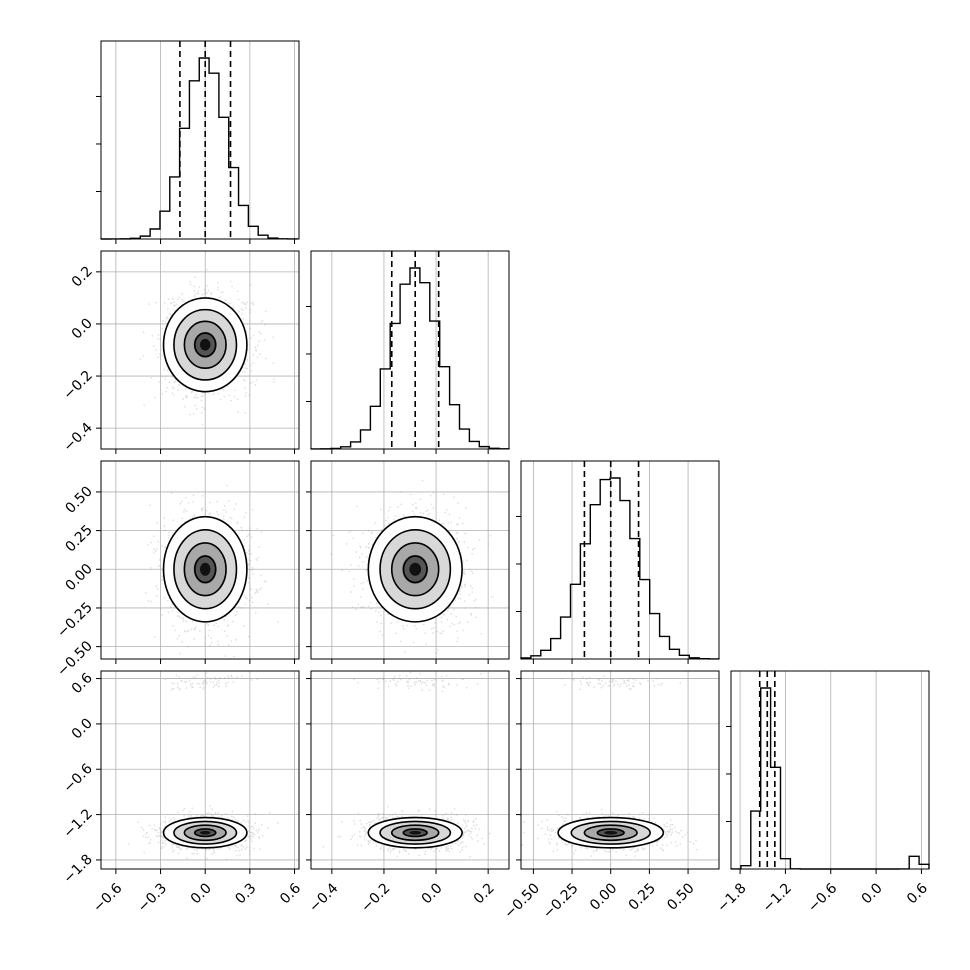 This screenshot has height=970, width=970. I want to click on x-tick-label: −0.4, so click(323, 897).